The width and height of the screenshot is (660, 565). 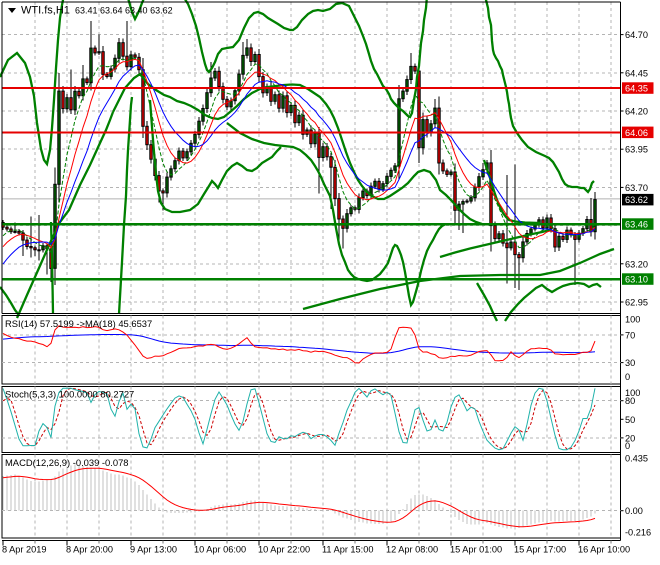 What do you see at coordinates (636, 112) in the screenshot?
I see `svg-text: 64.20` at bounding box center [636, 112].